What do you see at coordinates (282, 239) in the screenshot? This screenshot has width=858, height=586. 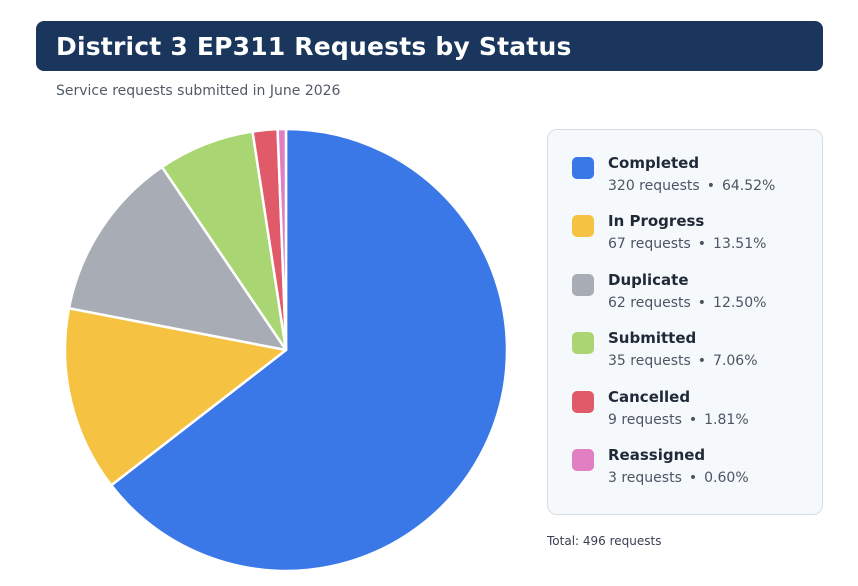 I see `pie-slice-reassigned` at bounding box center [282, 239].